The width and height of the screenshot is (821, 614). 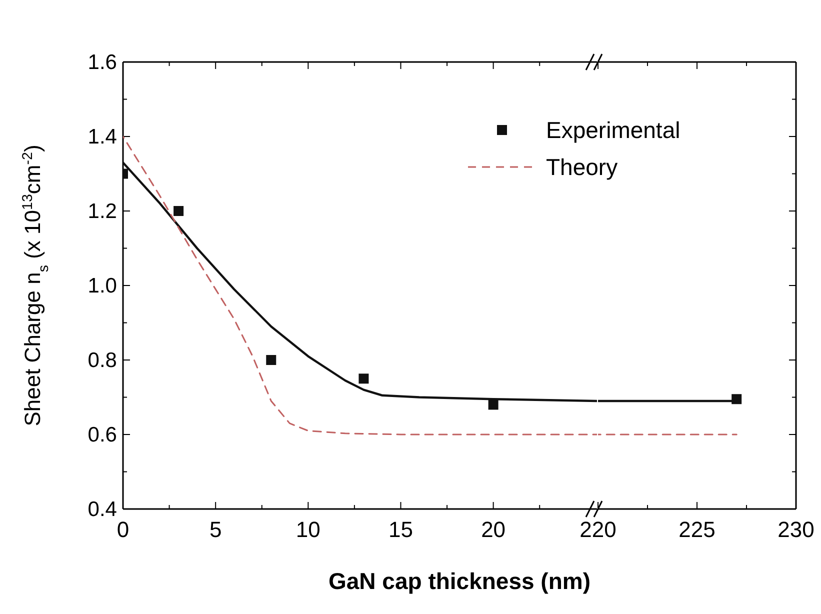 I want to click on y-tick-label: 0.8, so click(x=102, y=360).